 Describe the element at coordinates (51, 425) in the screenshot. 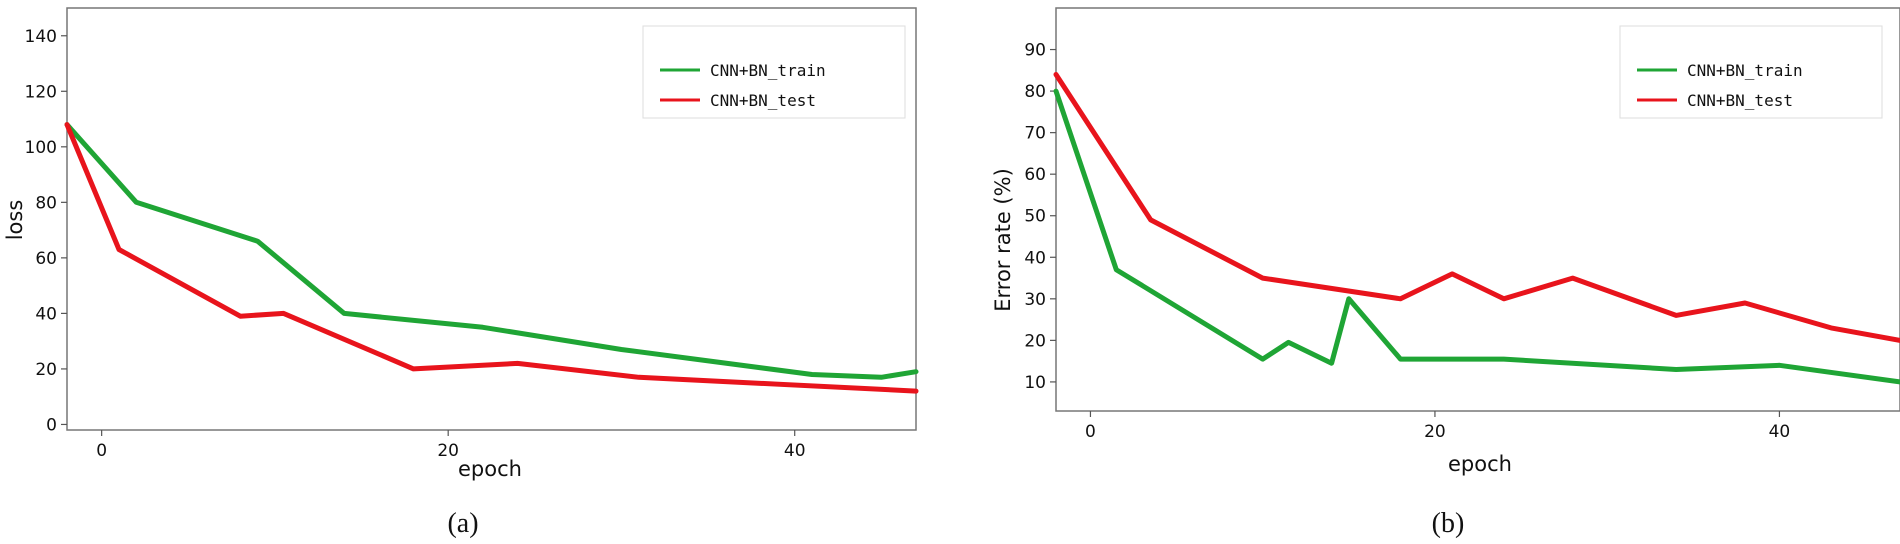

I see `y-tick-label: 0` at that location.